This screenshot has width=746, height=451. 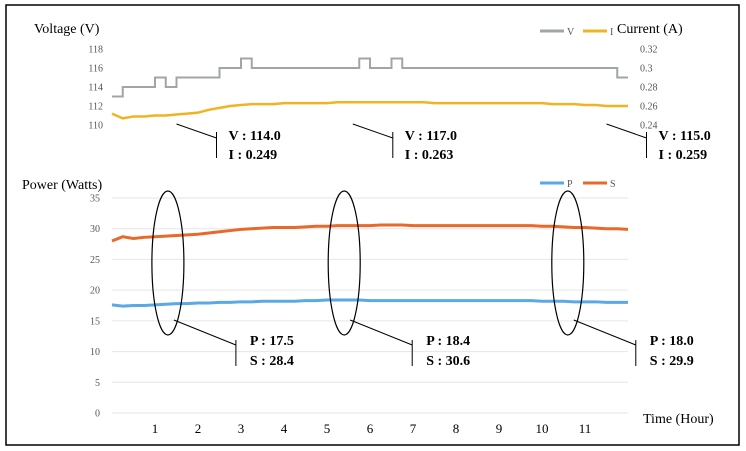 I want to click on voltage-tick-label: 110, so click(x=95, y=126).